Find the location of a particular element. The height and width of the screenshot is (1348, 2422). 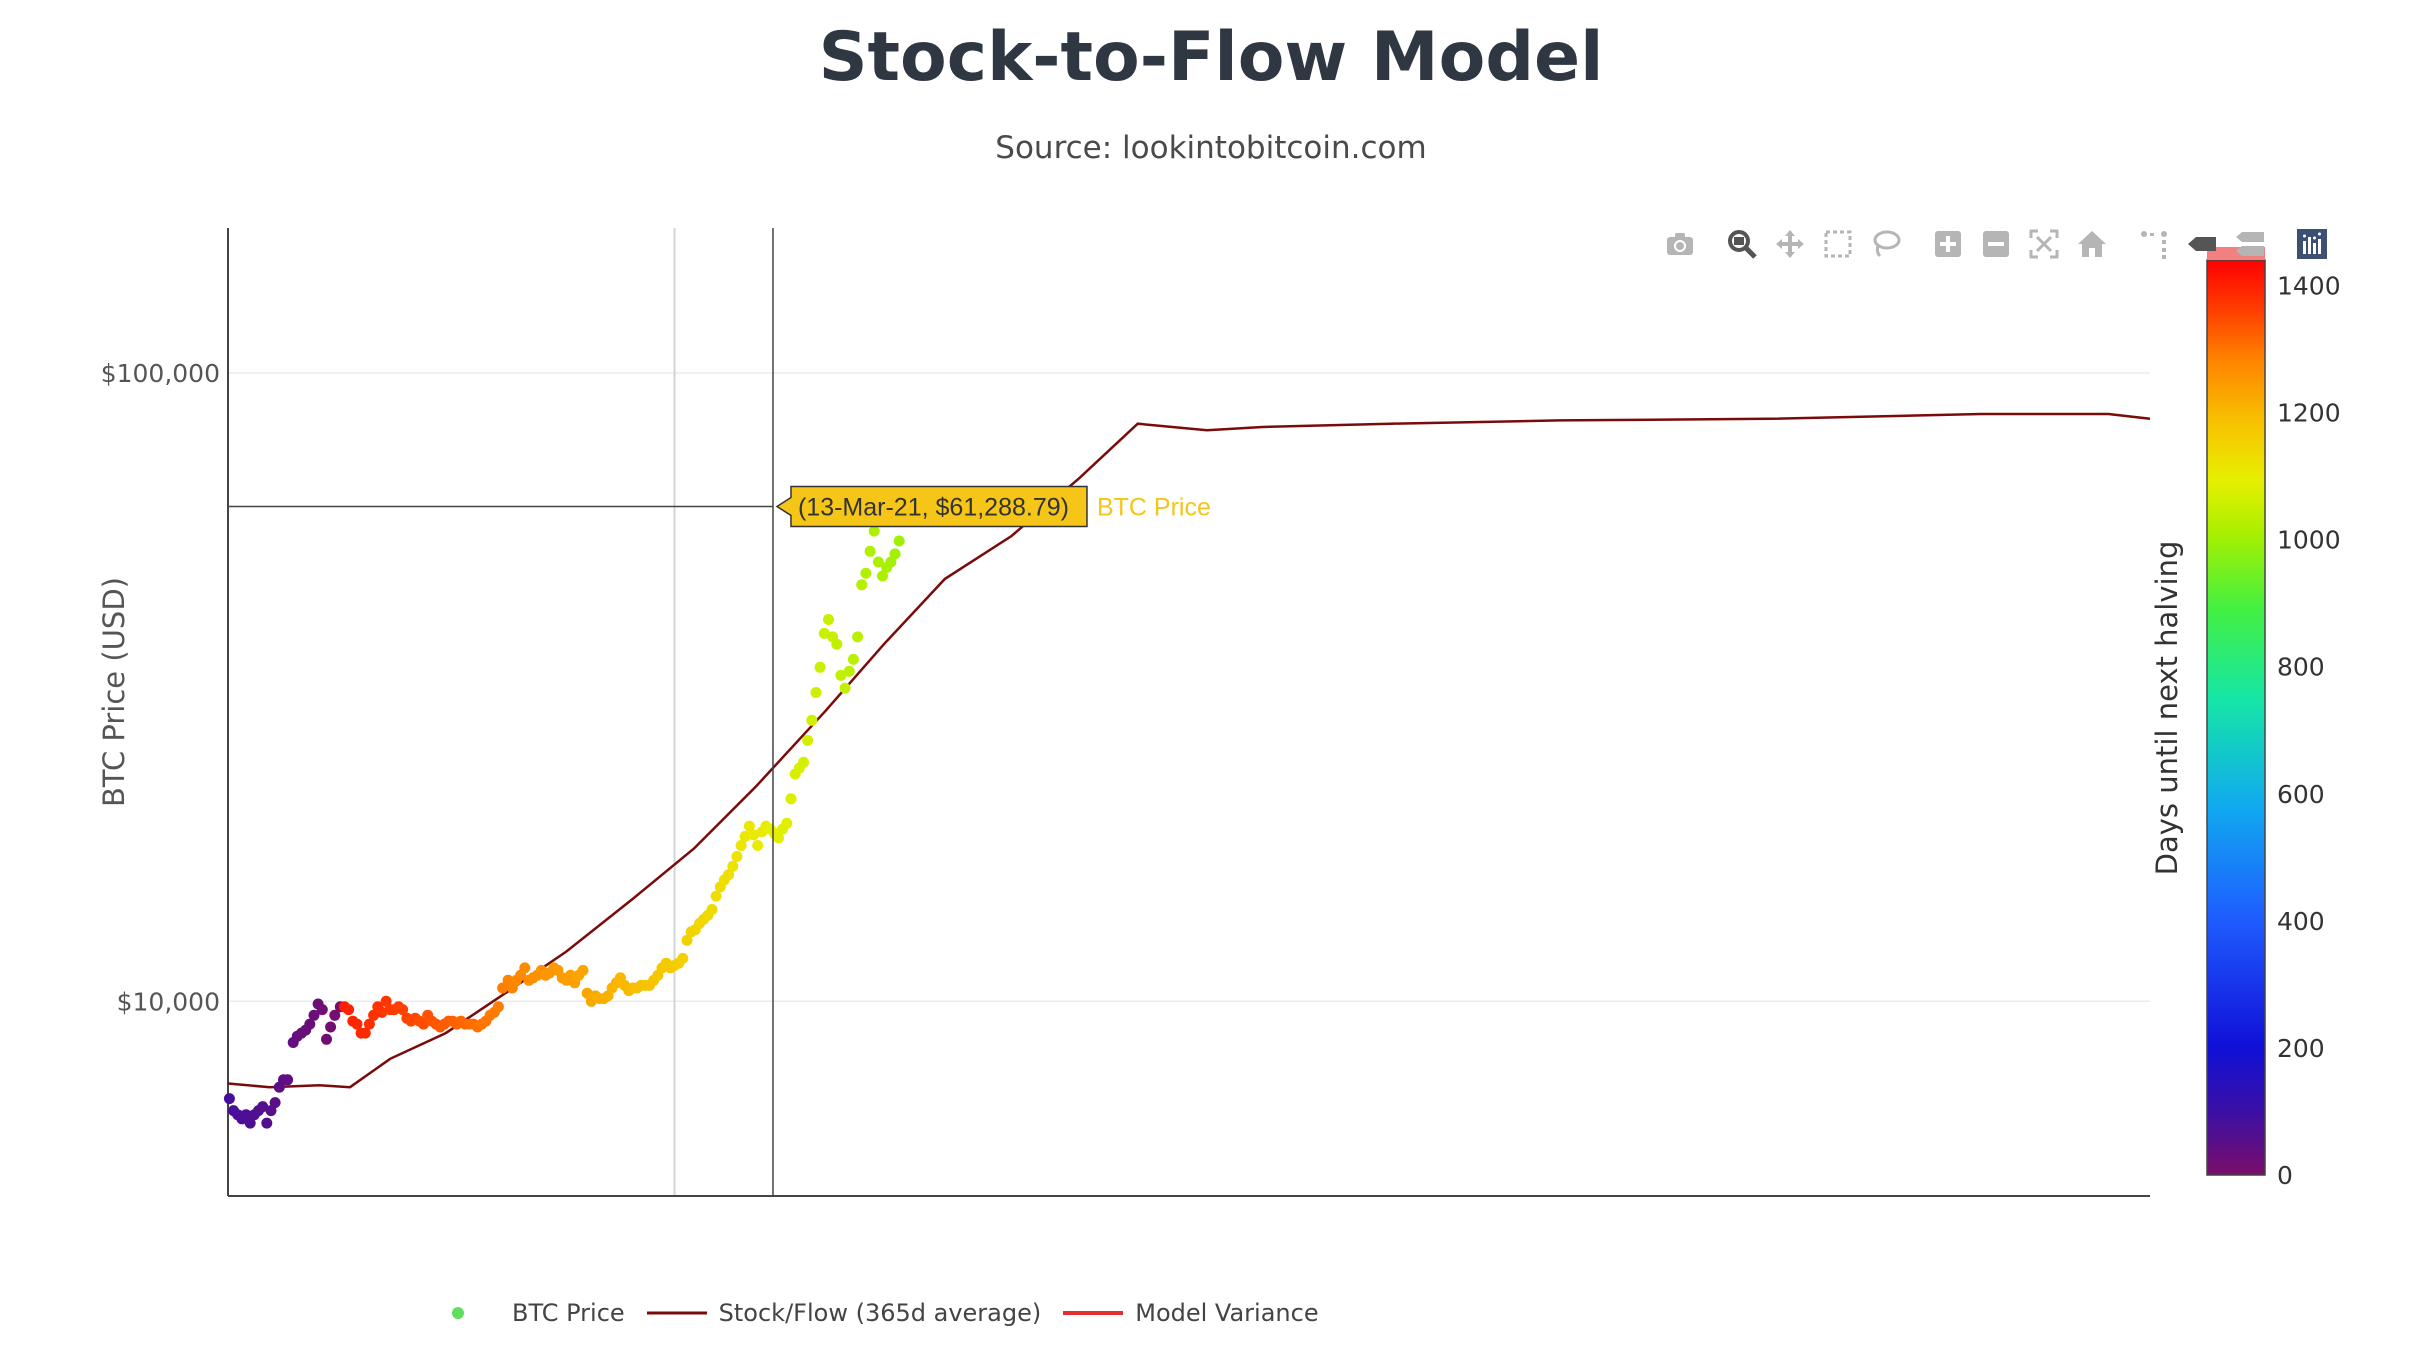

y-tick-label: $10,000 is located at coordinates (168, 1001).